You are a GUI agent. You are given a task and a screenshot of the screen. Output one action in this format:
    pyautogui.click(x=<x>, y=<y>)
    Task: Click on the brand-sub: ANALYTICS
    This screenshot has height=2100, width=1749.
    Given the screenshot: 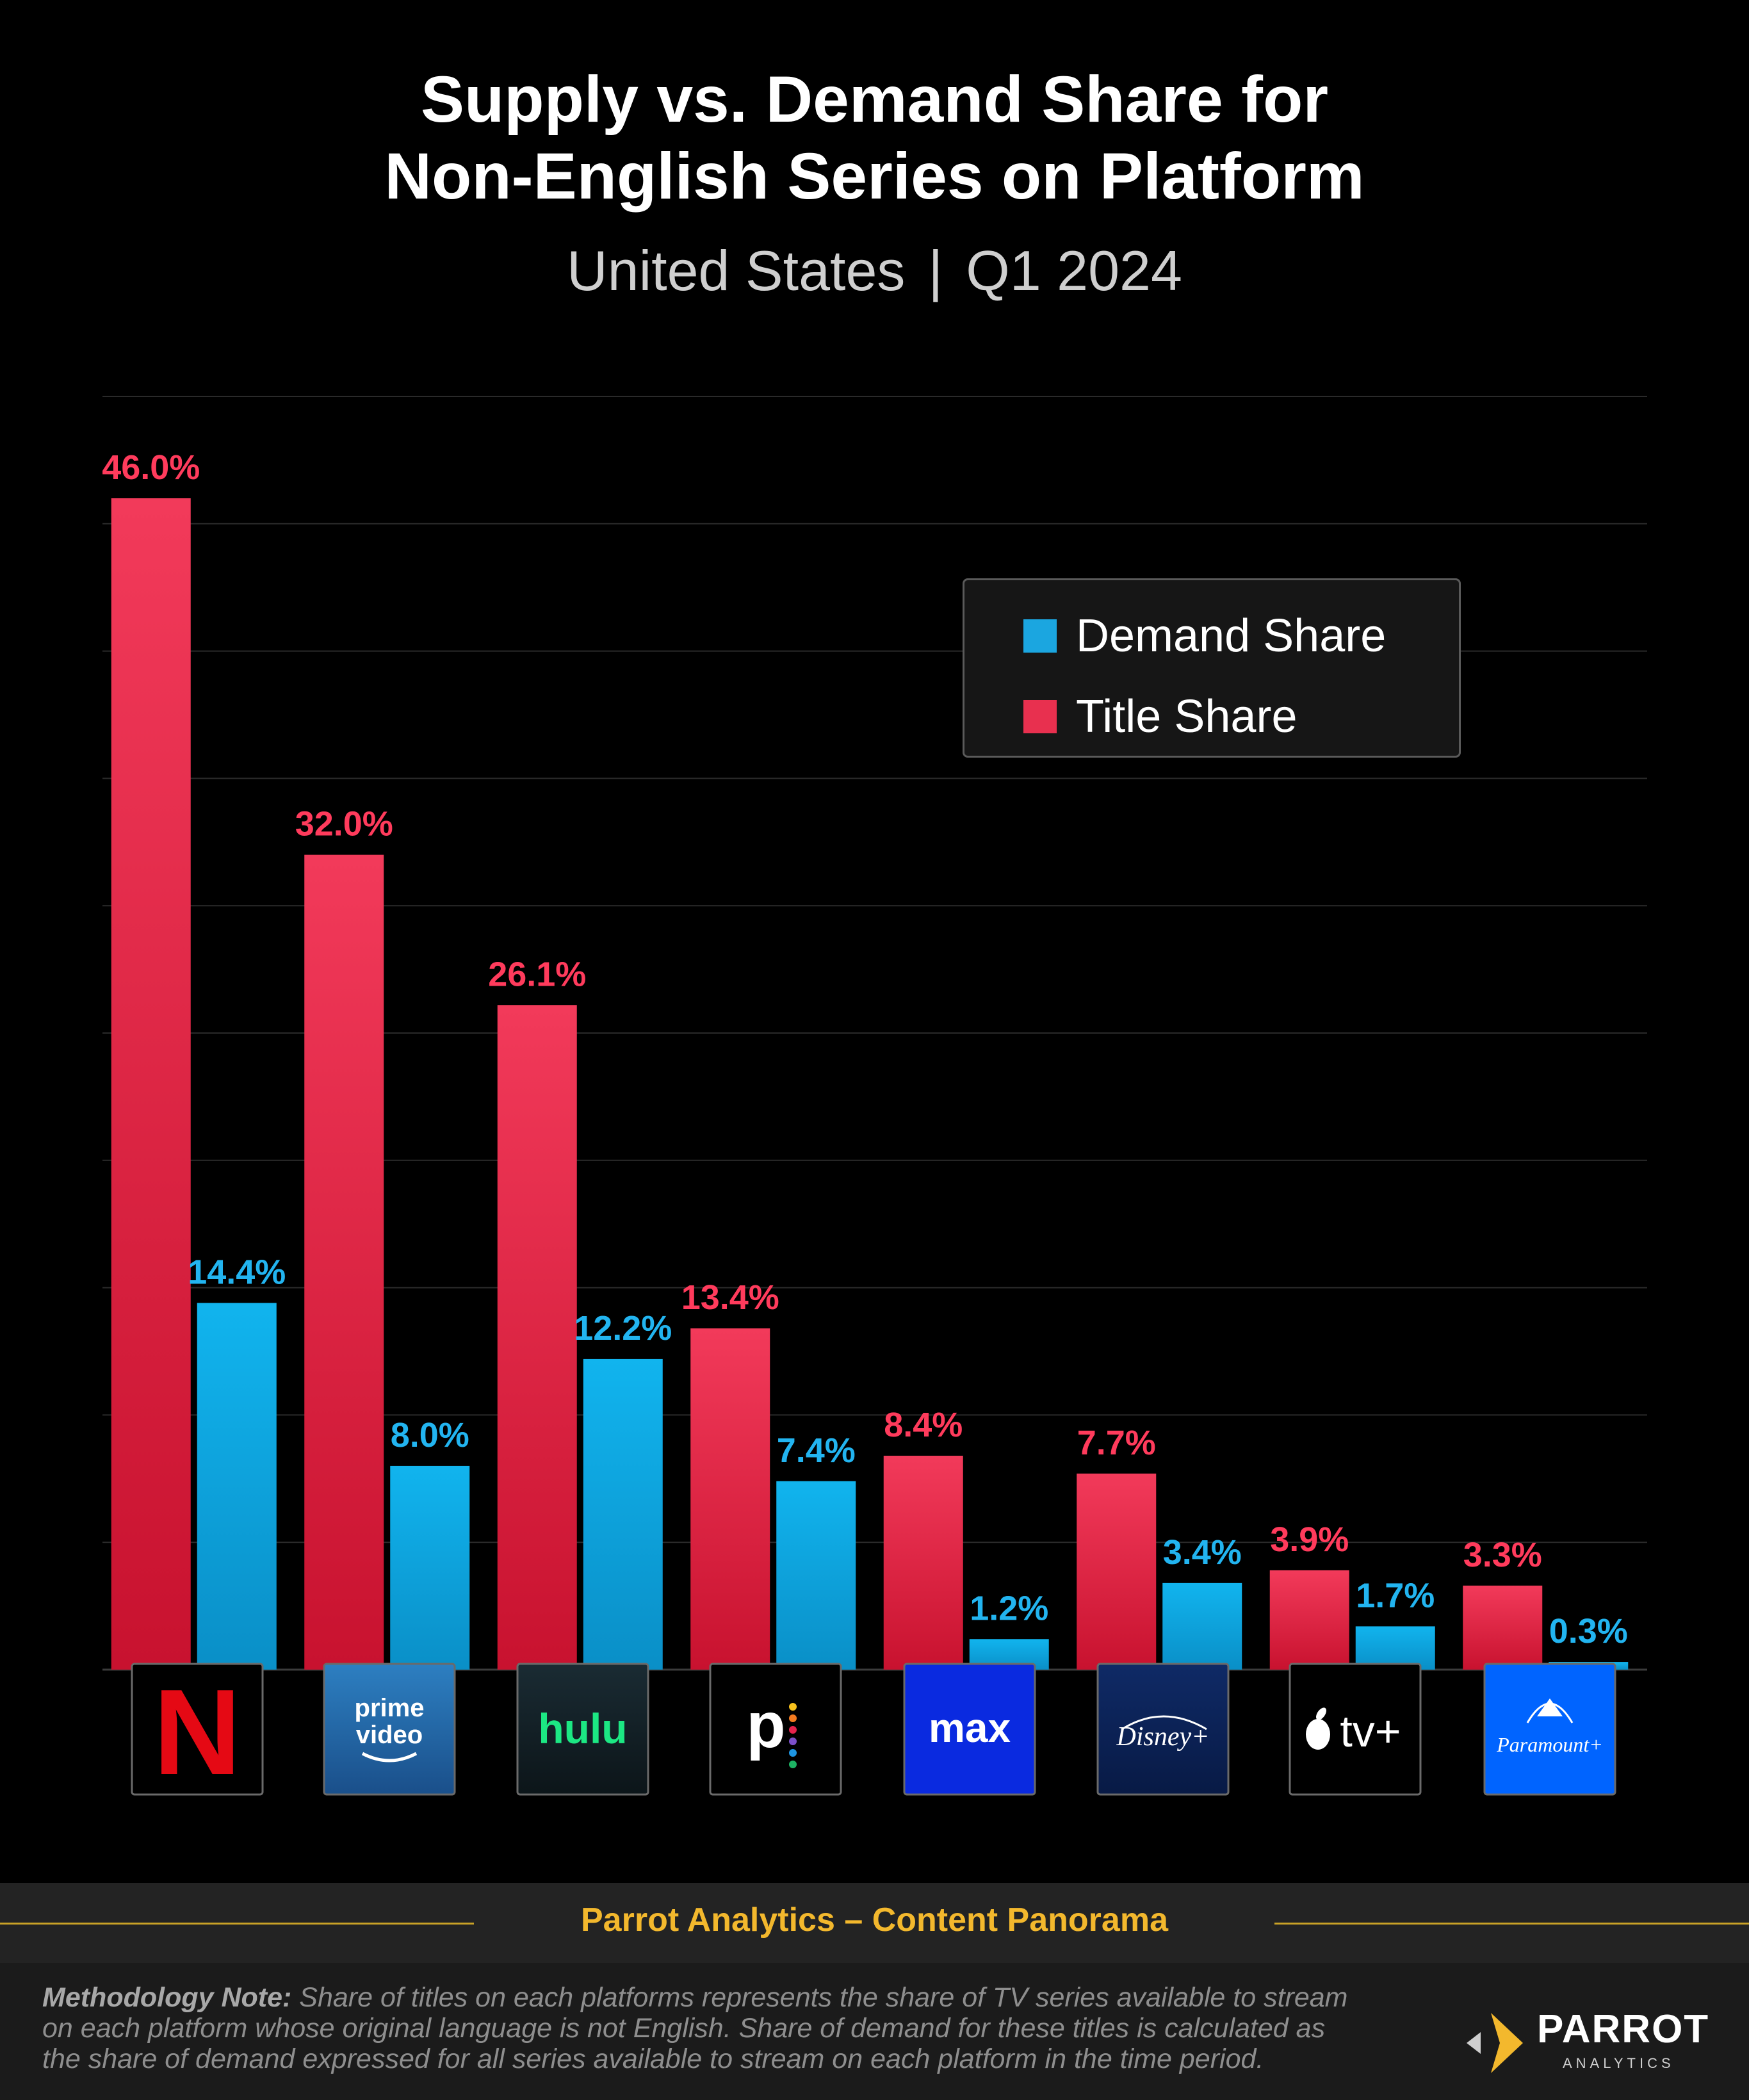 What is the action you would take?
    pyautogui.click(x=1619, y=2063)
    